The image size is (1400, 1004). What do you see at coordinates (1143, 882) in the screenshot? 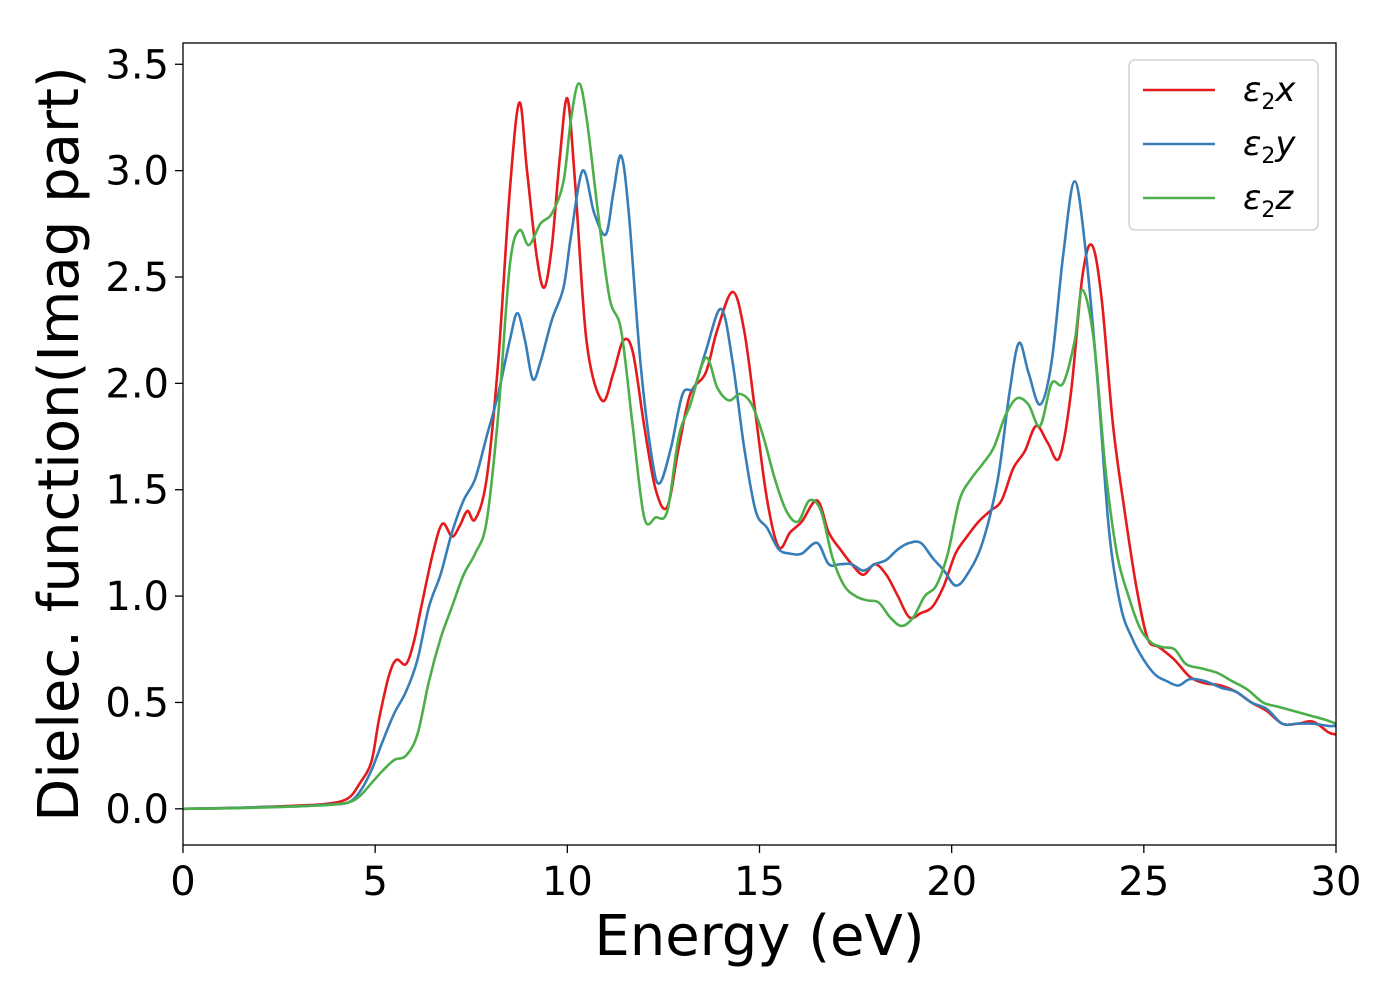
I see `x-tick-label: 25` at bounding box center [1143, 882].